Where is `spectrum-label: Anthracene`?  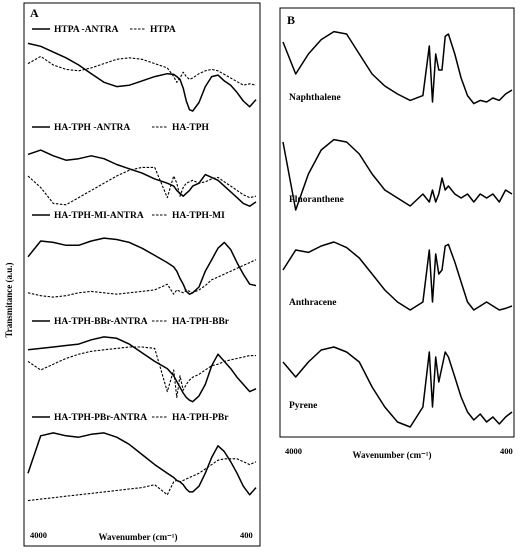 spectrum-label: Anthracene is located at coordinates (313, 303).